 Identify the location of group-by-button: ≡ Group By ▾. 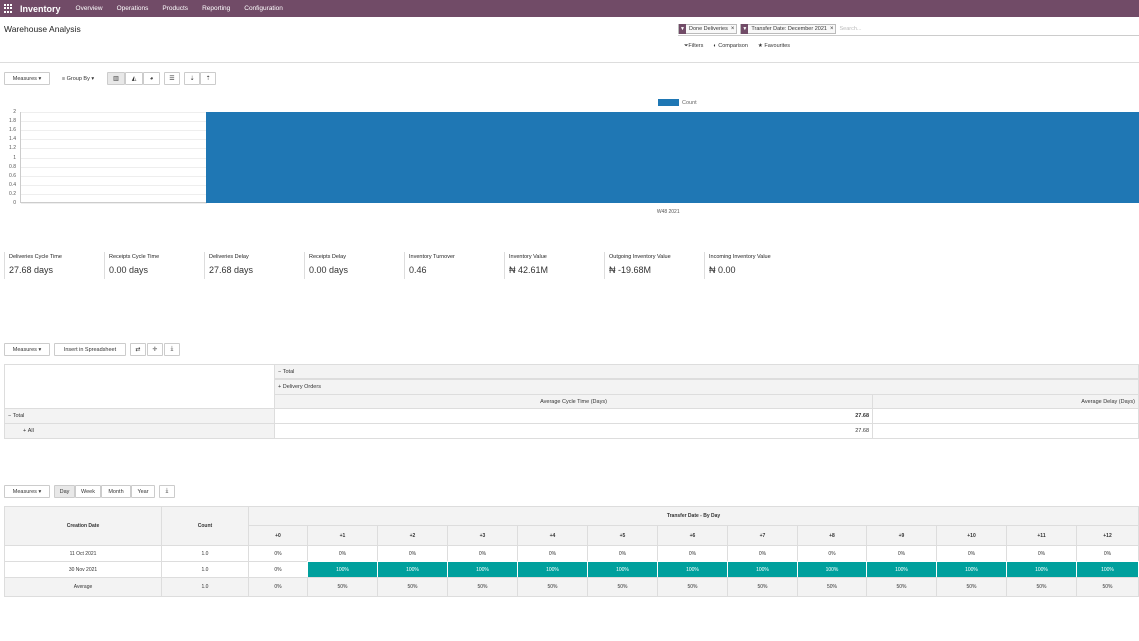
(78, 78).